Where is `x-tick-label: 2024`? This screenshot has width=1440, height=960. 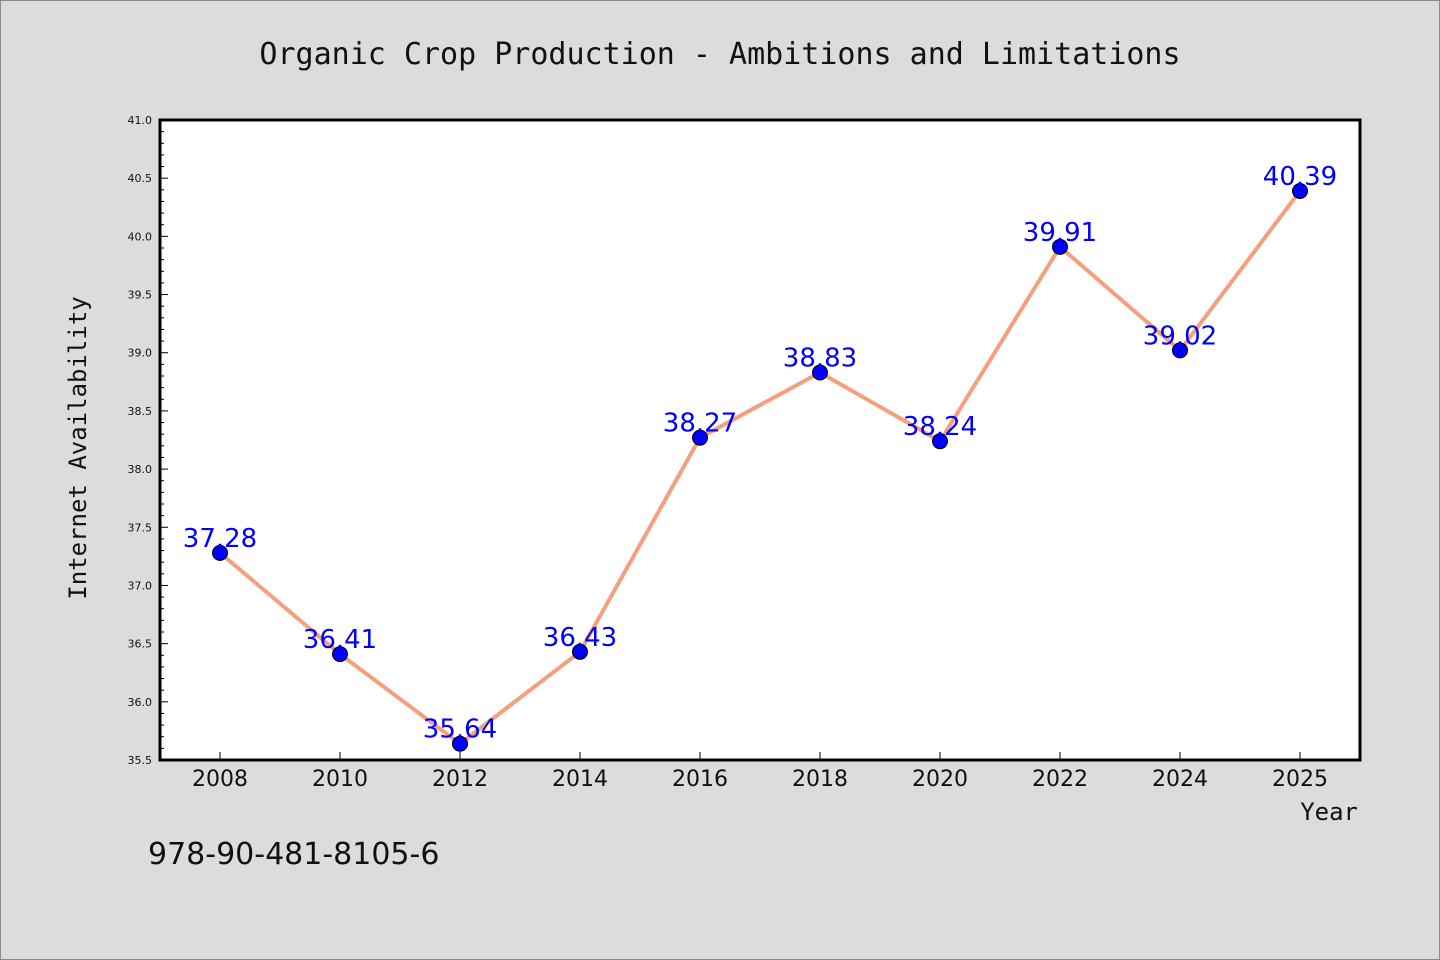 x-tick-label: 2024 is located at coordinates (1180, 779).